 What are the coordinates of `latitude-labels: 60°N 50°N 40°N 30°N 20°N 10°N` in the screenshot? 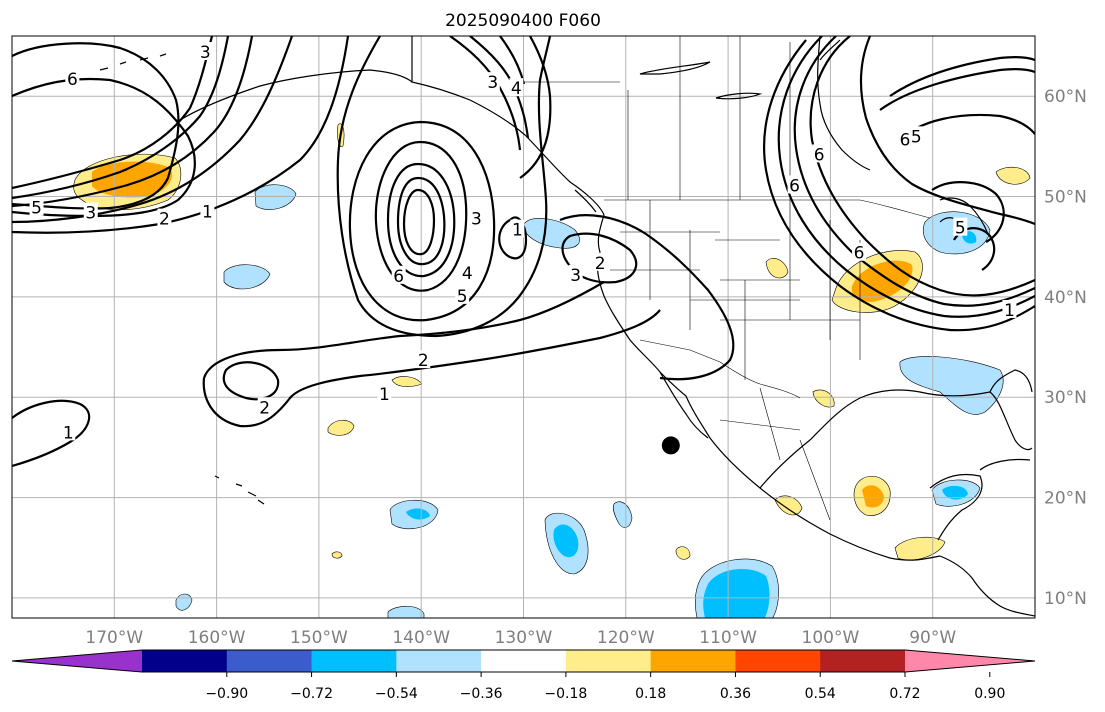 It's located at (1065, 348).